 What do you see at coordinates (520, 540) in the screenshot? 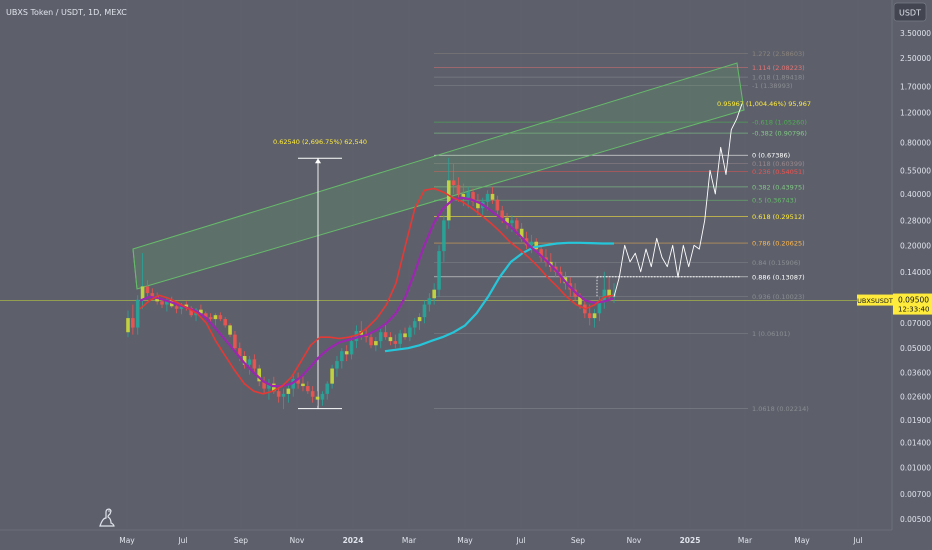
I see `time-tick-label: Jul` at bounding box center [520, 540].